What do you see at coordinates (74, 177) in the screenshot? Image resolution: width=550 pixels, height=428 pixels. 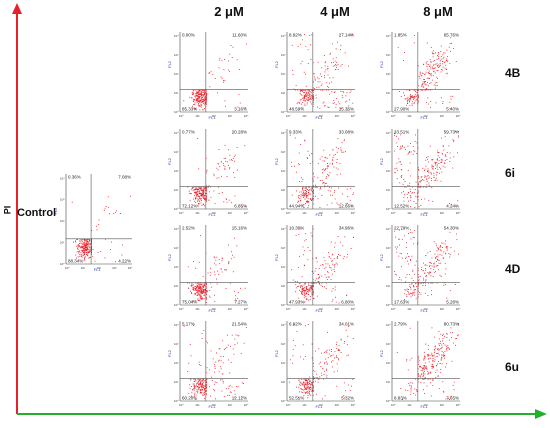 I see `quadrant-value-ul: 0.36%` at bounding box center [74, 177].